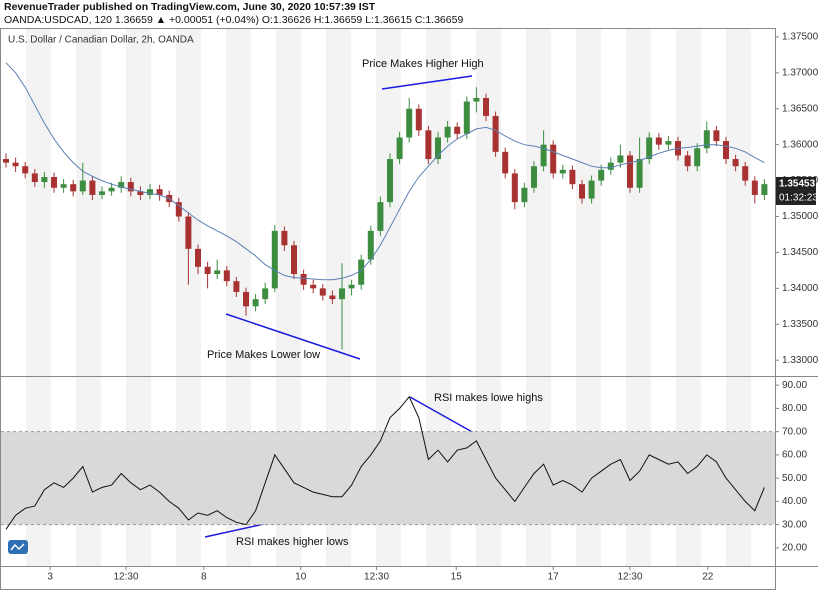  I want to click on chart-title: U.S. Dollar / Canadian Dollar, 2h, OANDA, so click(101, 40).